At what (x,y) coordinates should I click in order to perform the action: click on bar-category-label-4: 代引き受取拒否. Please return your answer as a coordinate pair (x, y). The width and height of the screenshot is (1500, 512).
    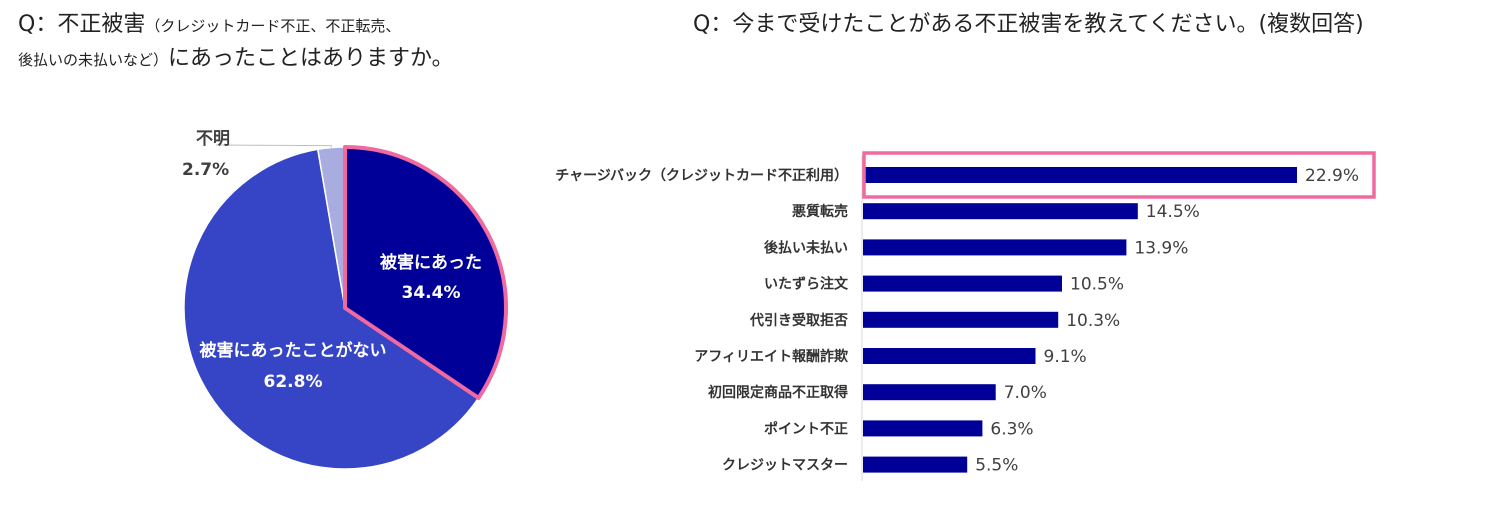
    Looking at the image, I should click on (798, 320).